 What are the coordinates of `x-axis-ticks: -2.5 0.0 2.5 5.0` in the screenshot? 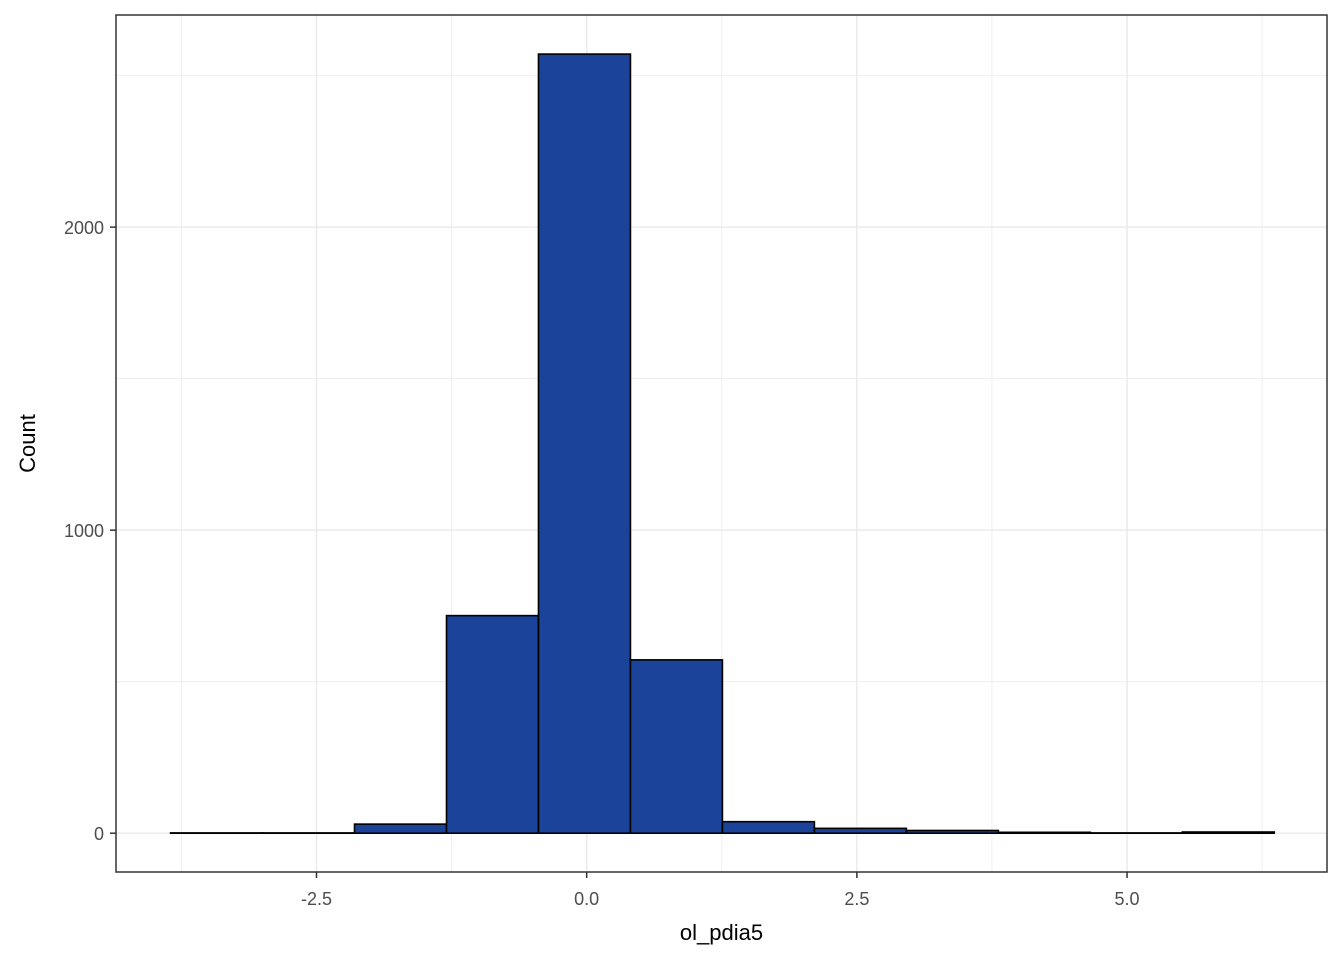 It's located at (720, 890).